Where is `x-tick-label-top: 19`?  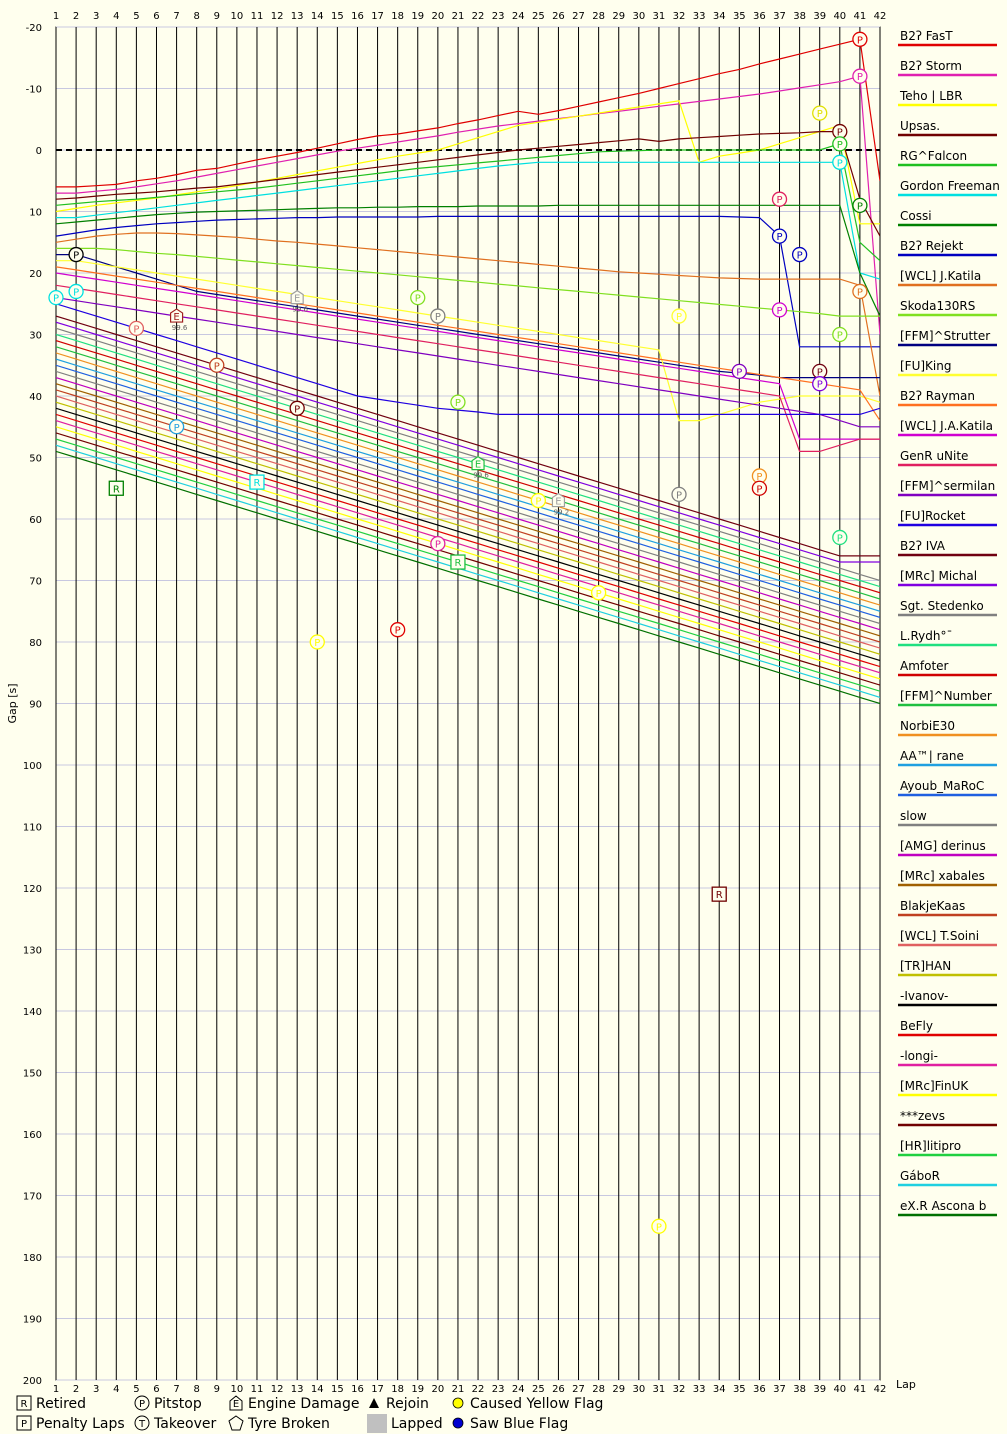 x-tick-label-top: 19 is located at coordinates (417, 16).